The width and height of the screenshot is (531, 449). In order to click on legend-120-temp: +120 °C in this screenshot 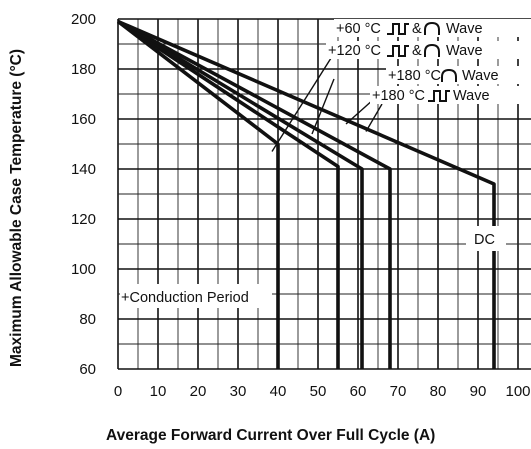, I will do `click(354, 51)`.